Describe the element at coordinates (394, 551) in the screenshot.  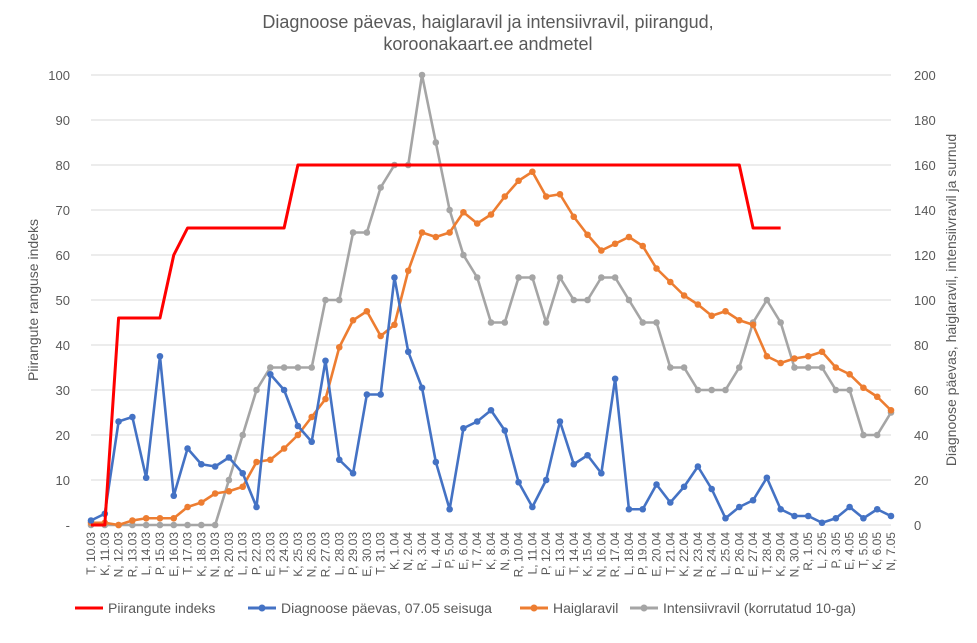
I see `x-tick-label: K, 1.04` at that location.